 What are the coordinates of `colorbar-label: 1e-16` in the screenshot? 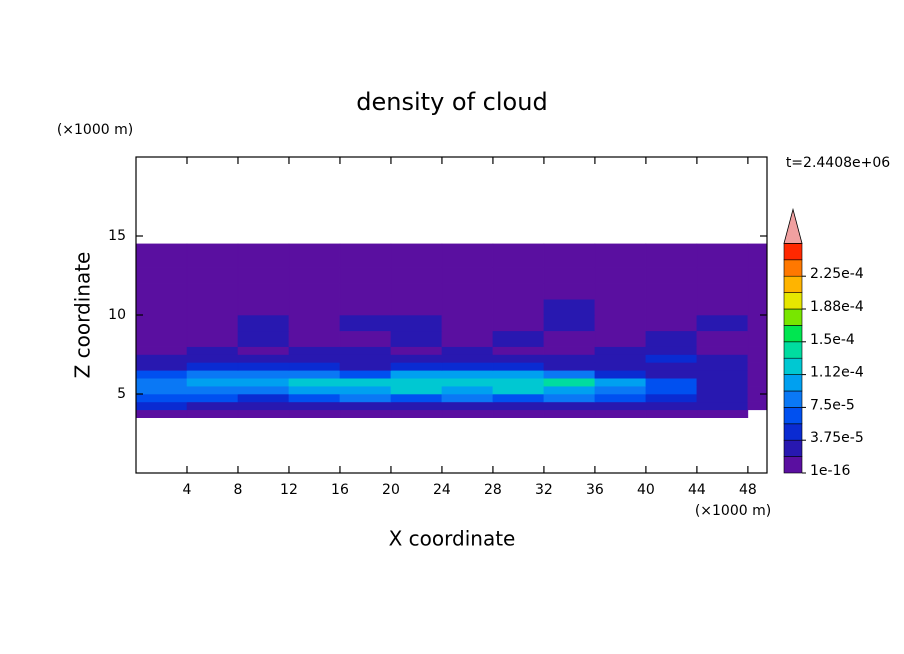 It's located at (830, 471).